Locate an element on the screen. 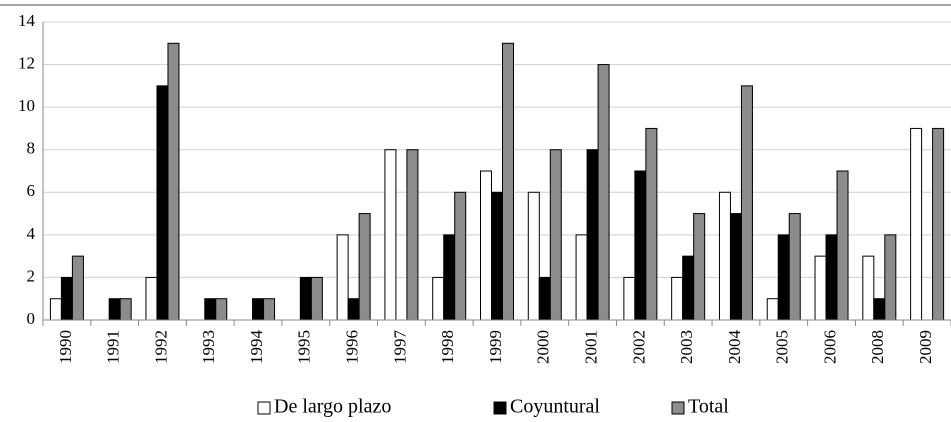  legend-label: Coyuntural is located at coordinates (555, 407).